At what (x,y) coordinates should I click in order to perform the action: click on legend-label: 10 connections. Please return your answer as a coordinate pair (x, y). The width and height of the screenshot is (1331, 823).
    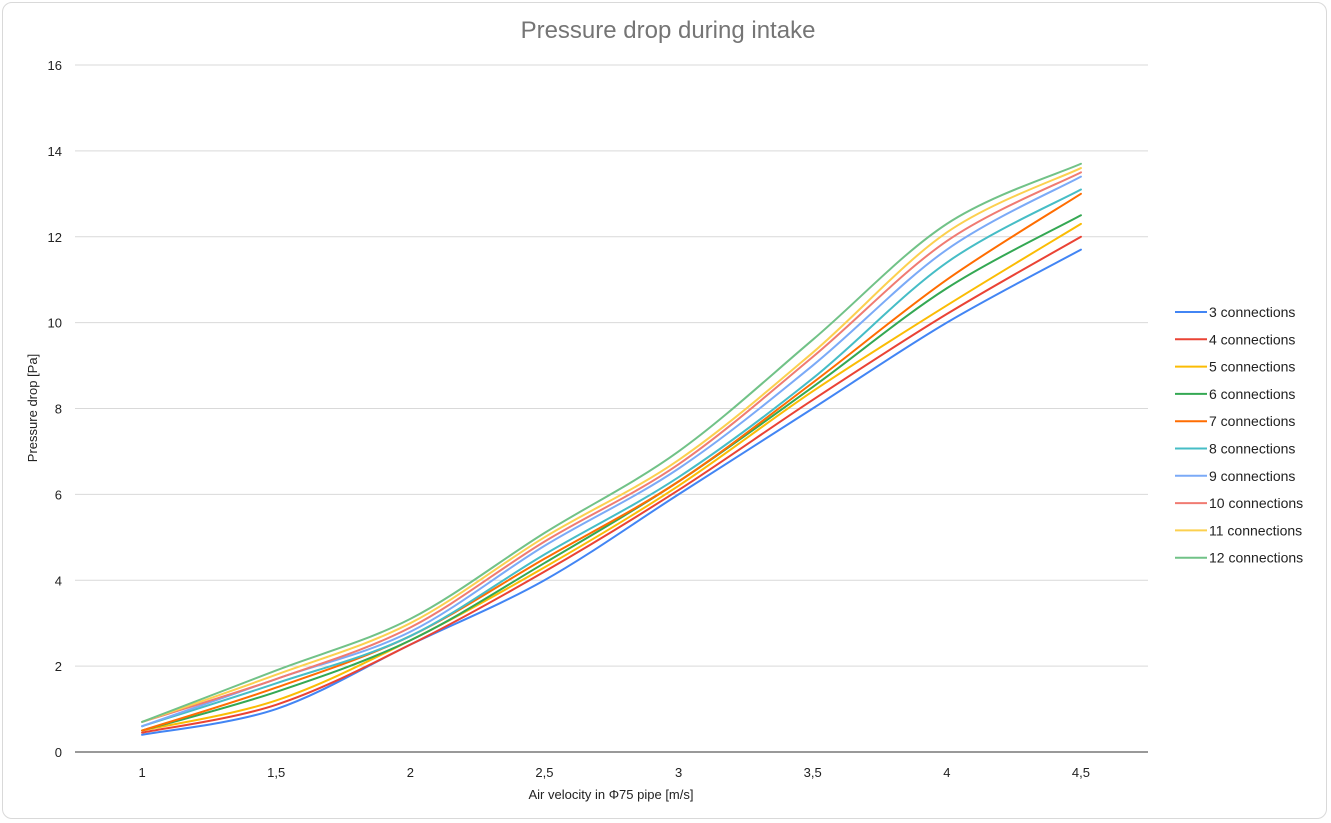
    Looking at the image, I should click on (1256, 503).